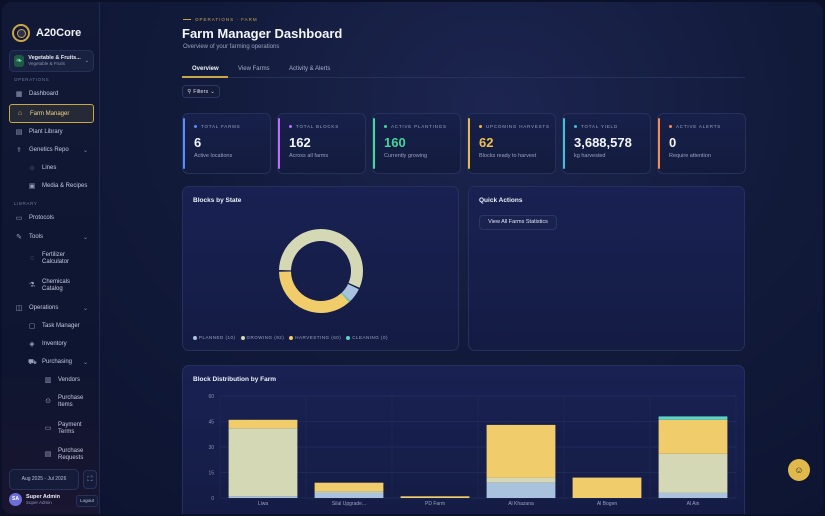 Image resolution: width=825 pixels, height=516 pixels. Describe the element at coordinates (321, 143) in the screenshot. I see `stat-card-total-blocks: TOTAL BLOCKS 162 Across all farms` at that location.